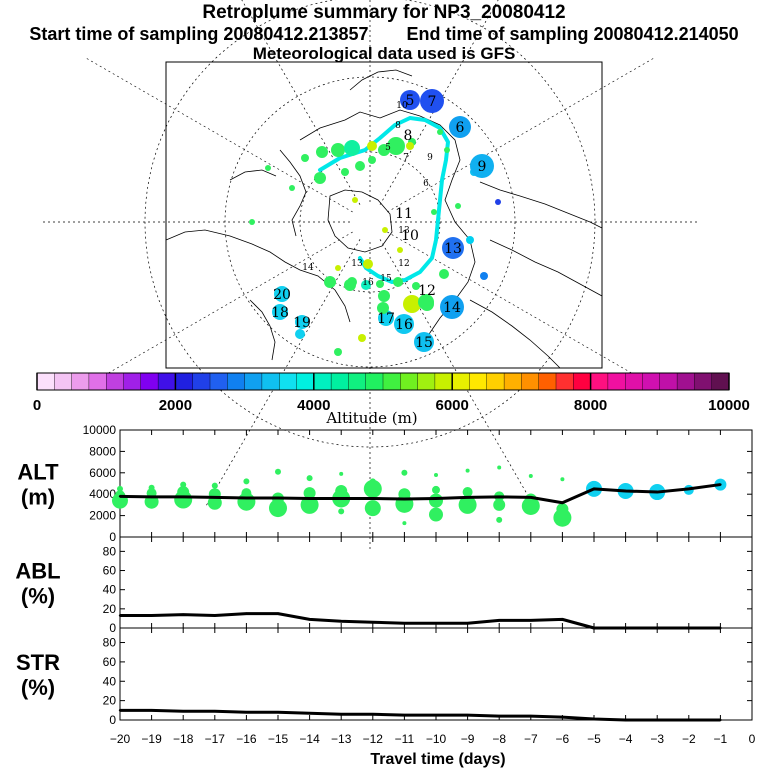  What do you see at coordinates (729, 405) in the screenshot?
I see `colorbar-tick-label: 10000` at bounding box center [729, 405].